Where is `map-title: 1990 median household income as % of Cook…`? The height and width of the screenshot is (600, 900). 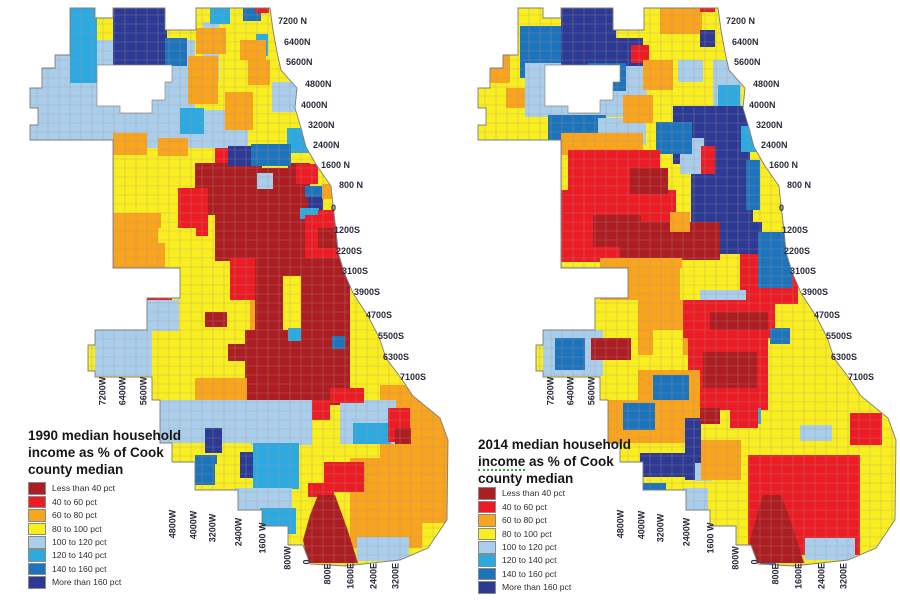
map-title: 1990 median household income as % of Cook… is located at coordinates (104, 453).